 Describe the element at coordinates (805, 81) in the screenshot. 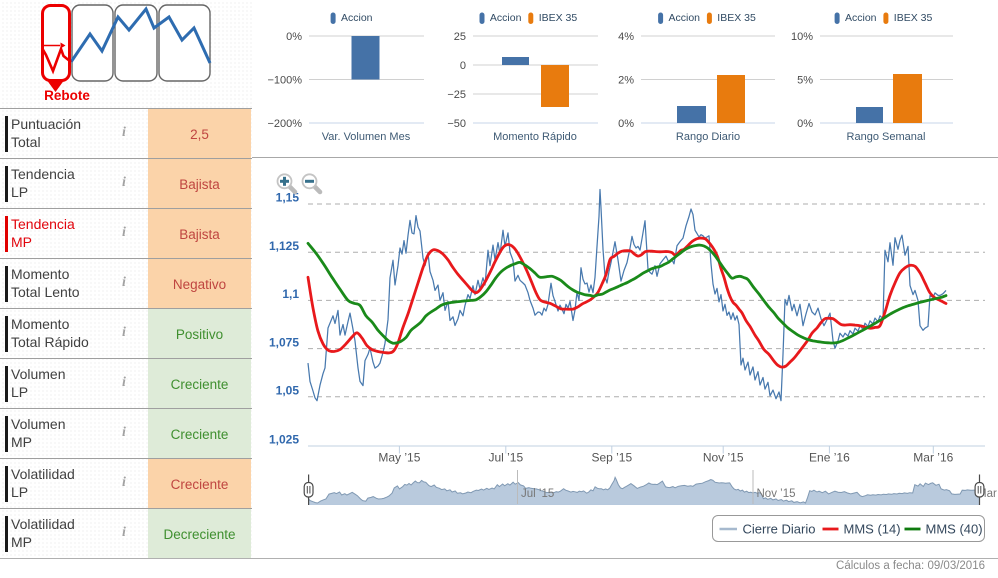

I see `svg-text: 5%` at that location.